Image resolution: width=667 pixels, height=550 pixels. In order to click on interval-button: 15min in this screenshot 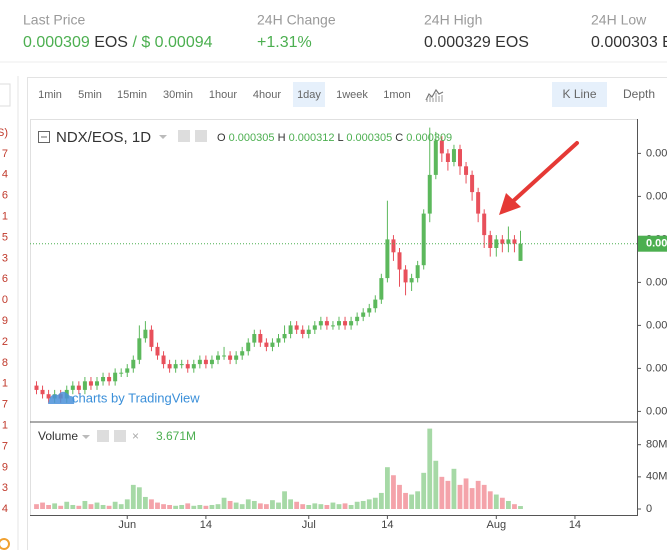, I will do `click(132, 95)`.